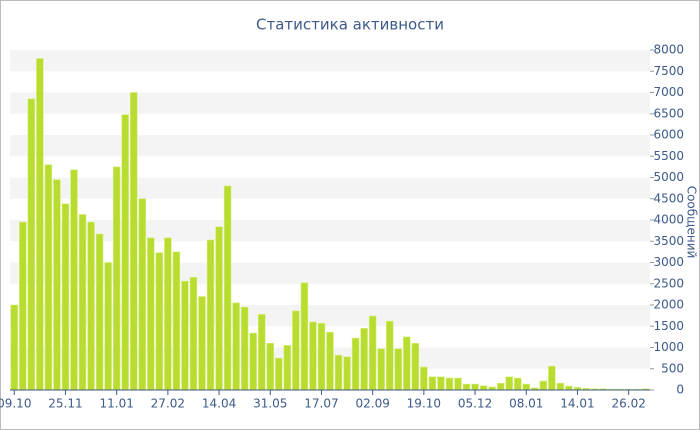  What do you see at coordinates (668, 135) in the screenshot?
I see `y-tick-label: 6000` at bounding box center [668, 135].